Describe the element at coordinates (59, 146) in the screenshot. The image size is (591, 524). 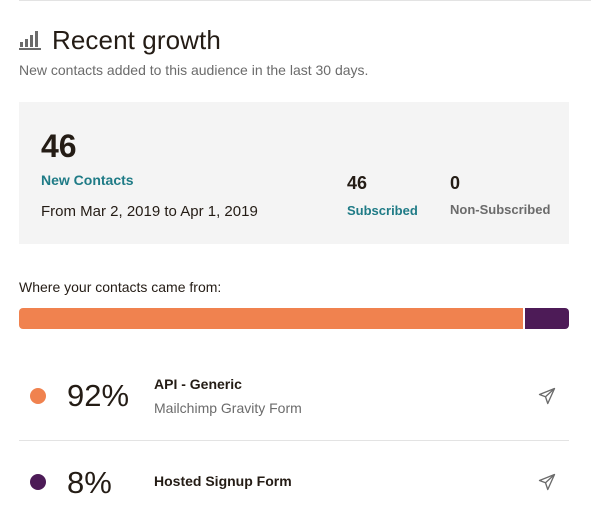
I see `new-contacts-count: 46` at that location.